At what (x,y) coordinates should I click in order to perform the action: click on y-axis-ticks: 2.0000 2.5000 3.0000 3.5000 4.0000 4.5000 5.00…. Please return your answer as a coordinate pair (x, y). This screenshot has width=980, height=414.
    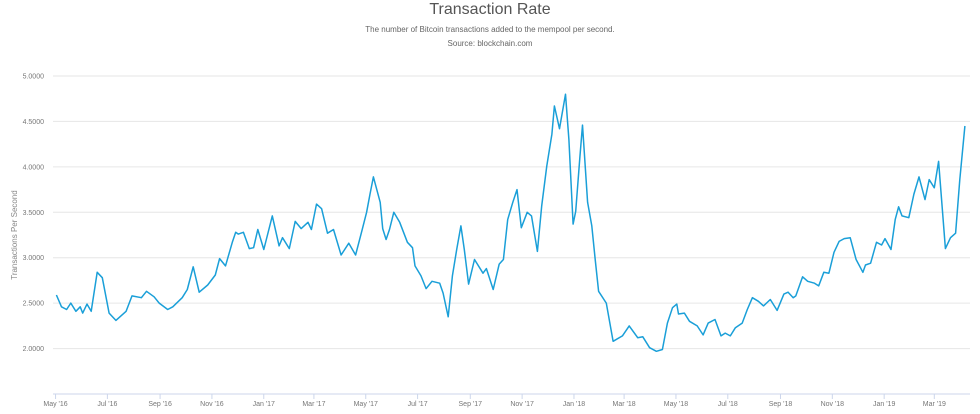
    Looking at the image, I should click on (34, 214).